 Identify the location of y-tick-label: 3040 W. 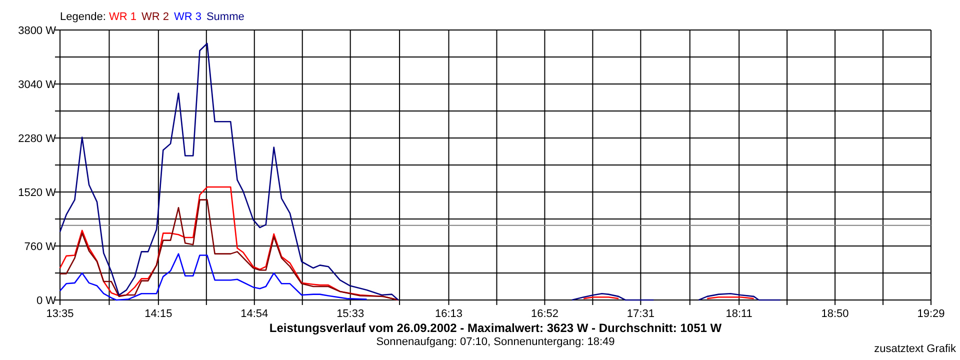
(37, 85).